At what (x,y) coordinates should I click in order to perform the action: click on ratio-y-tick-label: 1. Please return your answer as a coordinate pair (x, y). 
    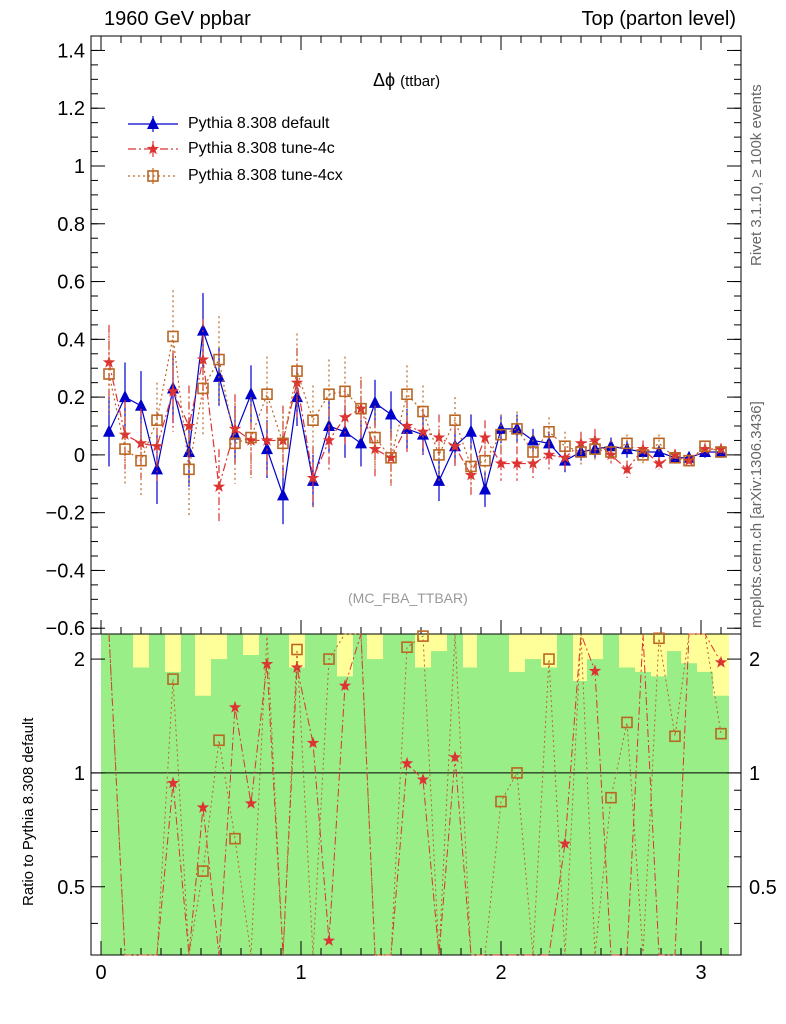
    Looking at the image, I should click on (79, 774).